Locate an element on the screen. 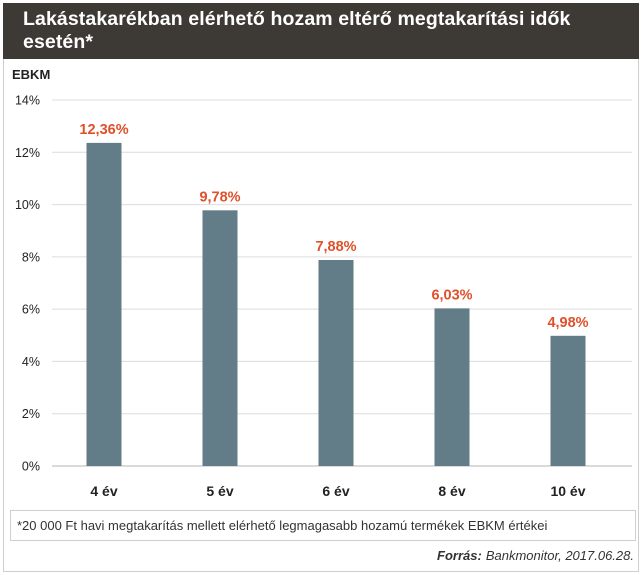 Image resolution: width=644 pixels, height=575 pixels. x-tick-label: 6 év is located at coordinates (335, 491).